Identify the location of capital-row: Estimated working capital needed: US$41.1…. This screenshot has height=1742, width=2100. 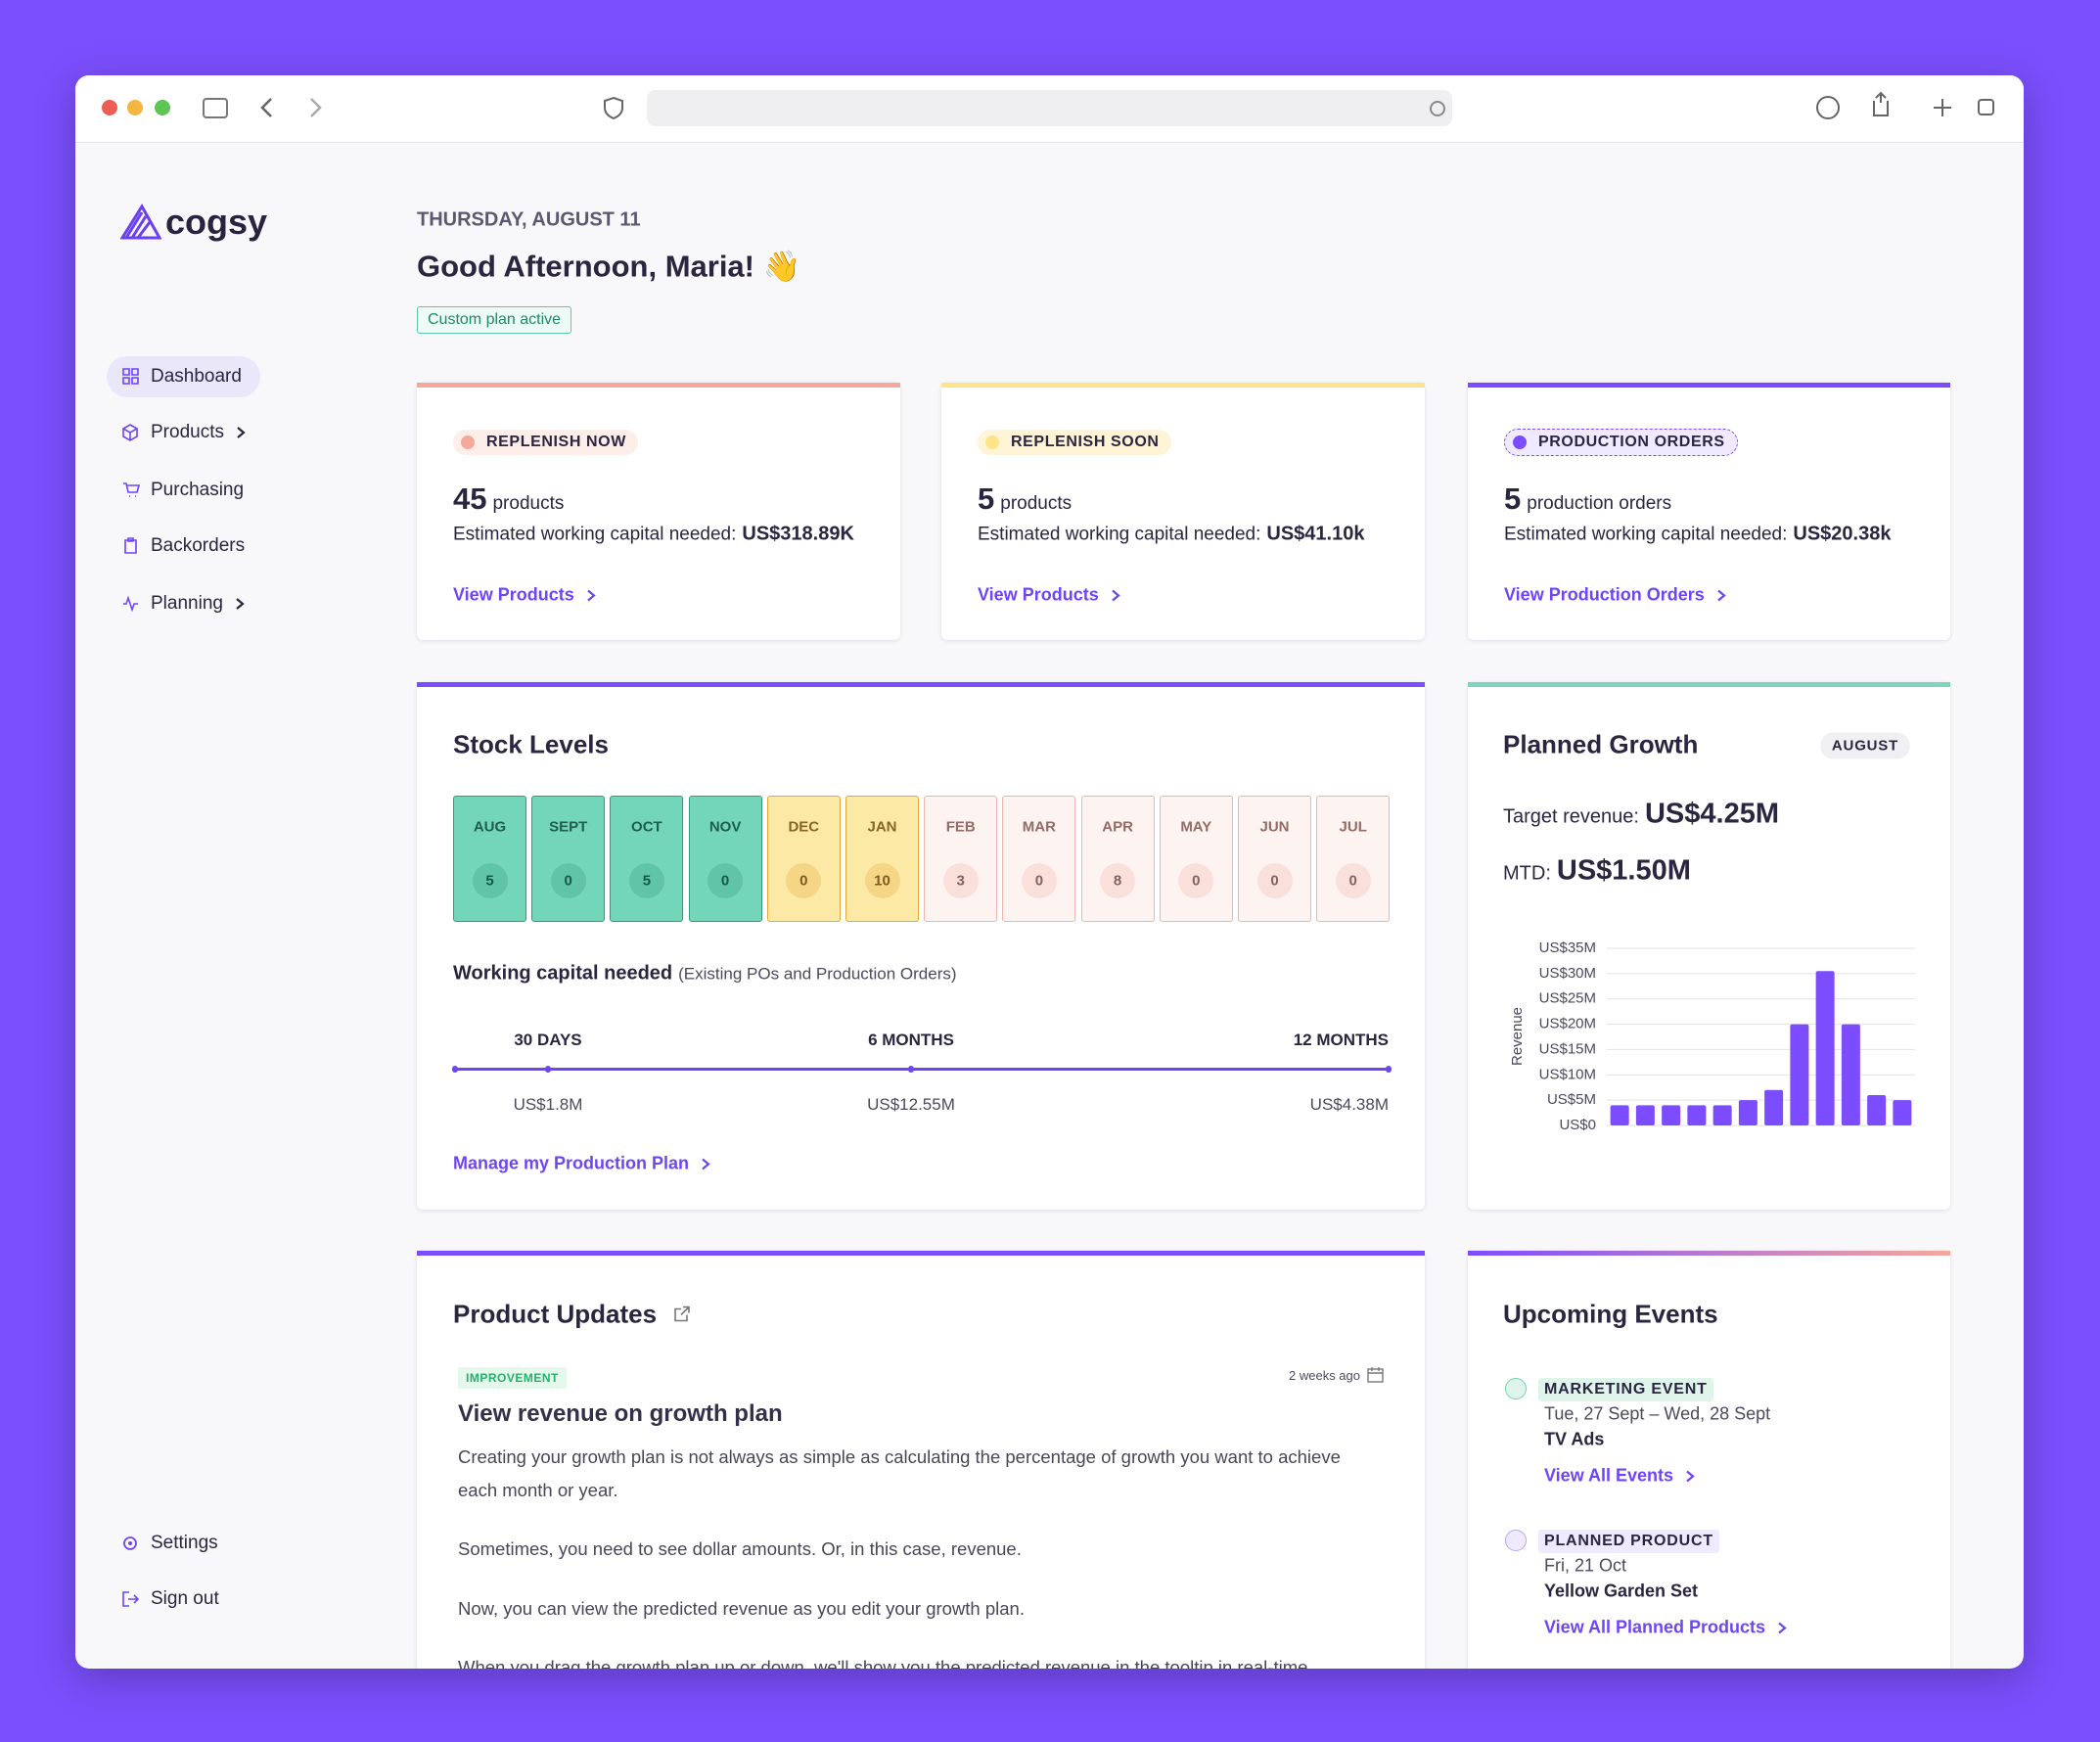
(1171, 535).